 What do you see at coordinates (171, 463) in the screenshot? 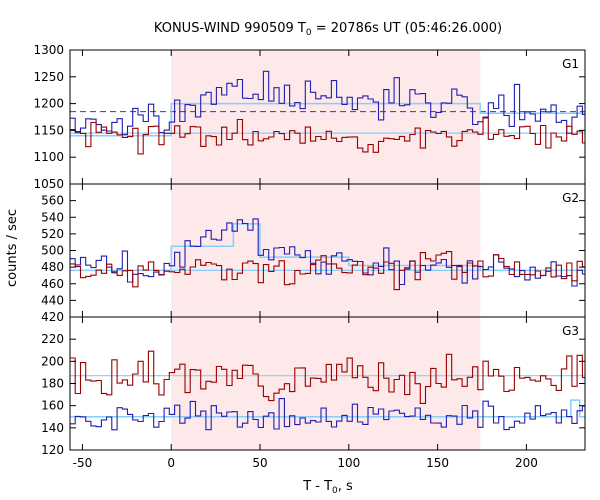
I see `x-tick-label: 0` at bounding box center [171, 463].